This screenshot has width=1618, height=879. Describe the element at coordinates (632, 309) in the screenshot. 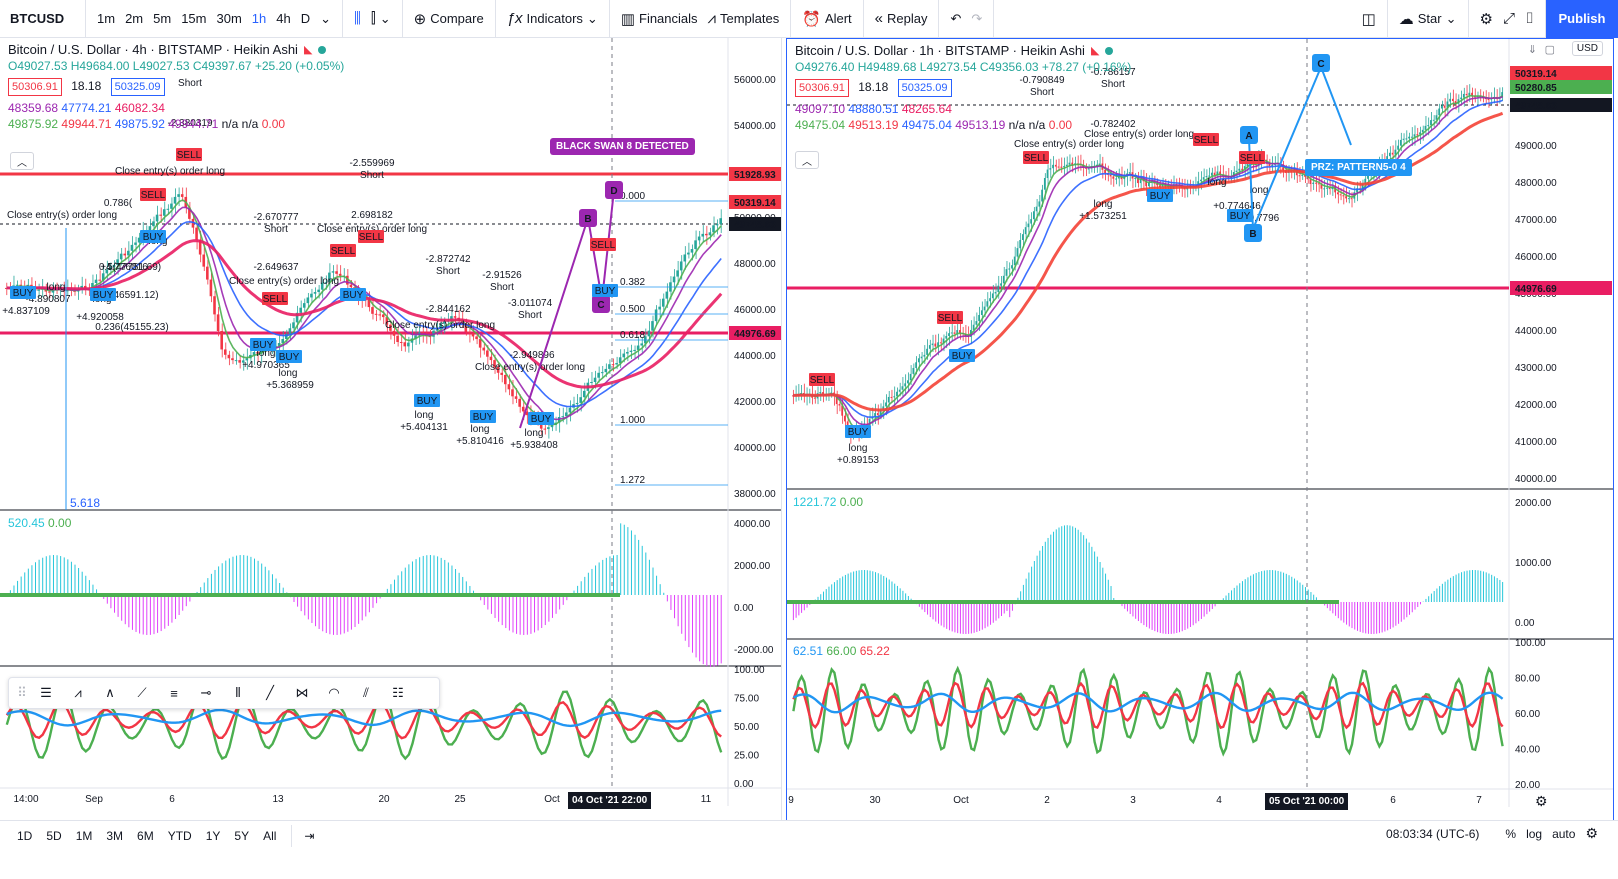

I see `fib-level-label: 0.500` at that location.